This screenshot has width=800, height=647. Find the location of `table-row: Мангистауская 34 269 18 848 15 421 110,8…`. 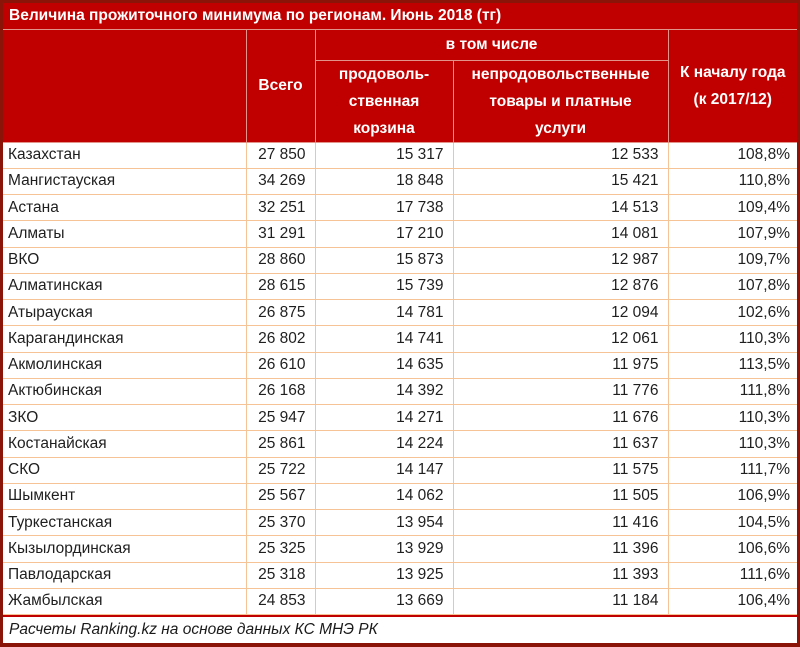

table-row: Мангистауская 34 269 18 848 15 421 110,8… is located at coordinates (400, 181).